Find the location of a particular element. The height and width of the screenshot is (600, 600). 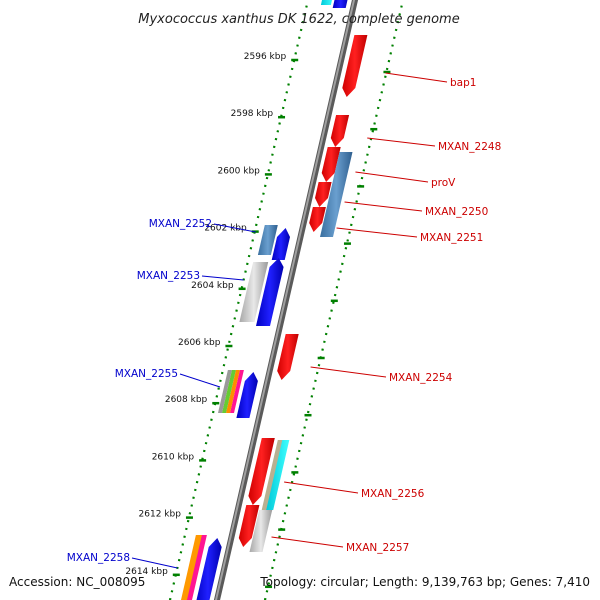

gene-mxan-2255-orange is located at coordinates (233, 391).